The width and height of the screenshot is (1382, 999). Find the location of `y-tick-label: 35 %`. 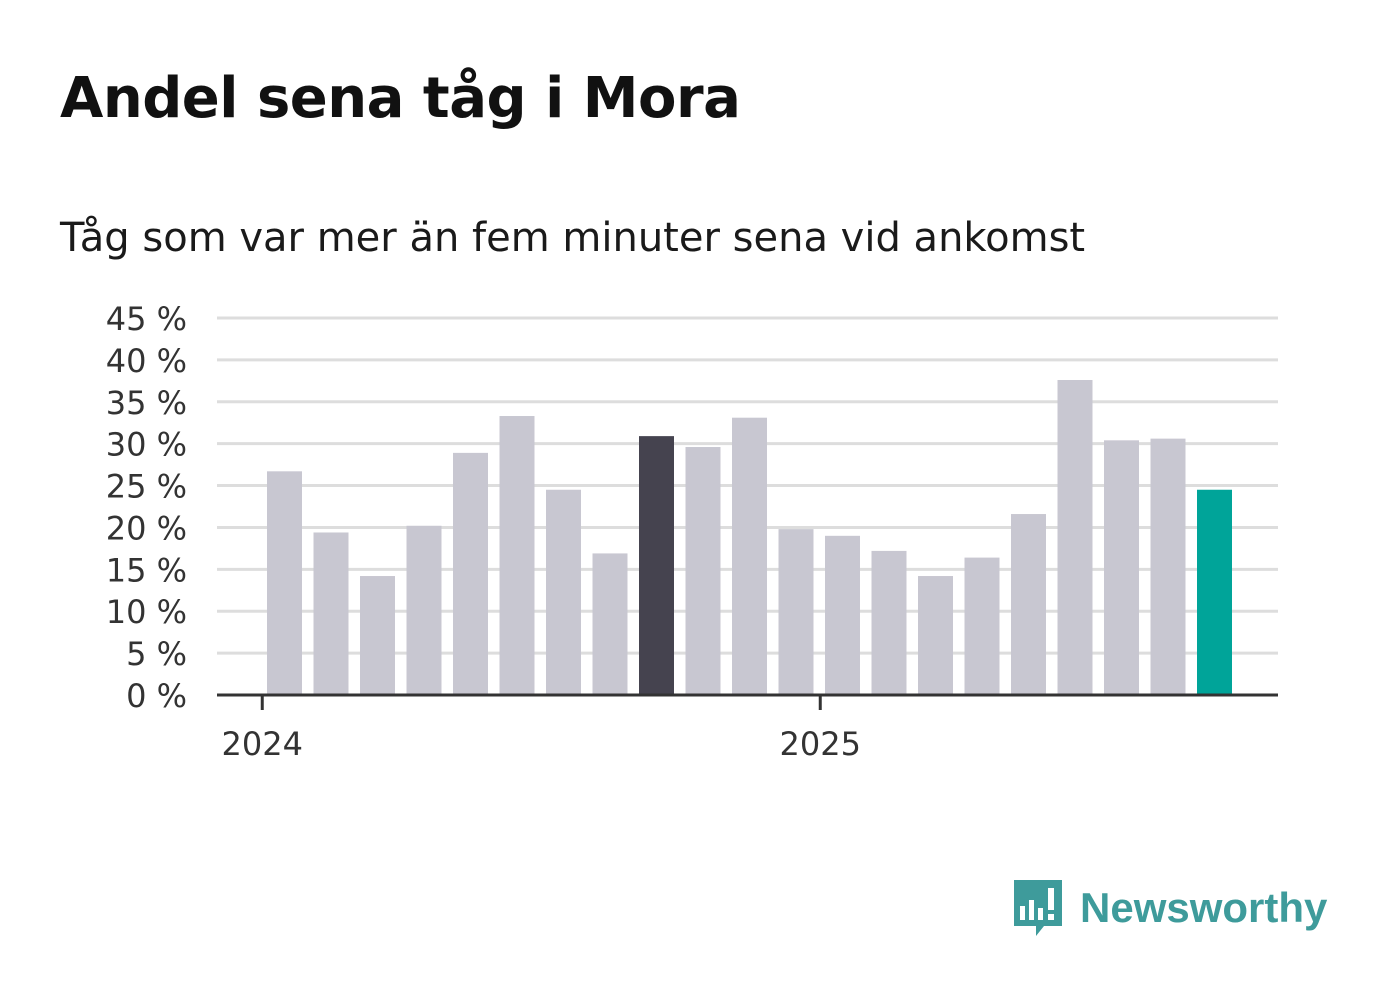

y-tick-label: 35 % is located at coordinates (146, 403).